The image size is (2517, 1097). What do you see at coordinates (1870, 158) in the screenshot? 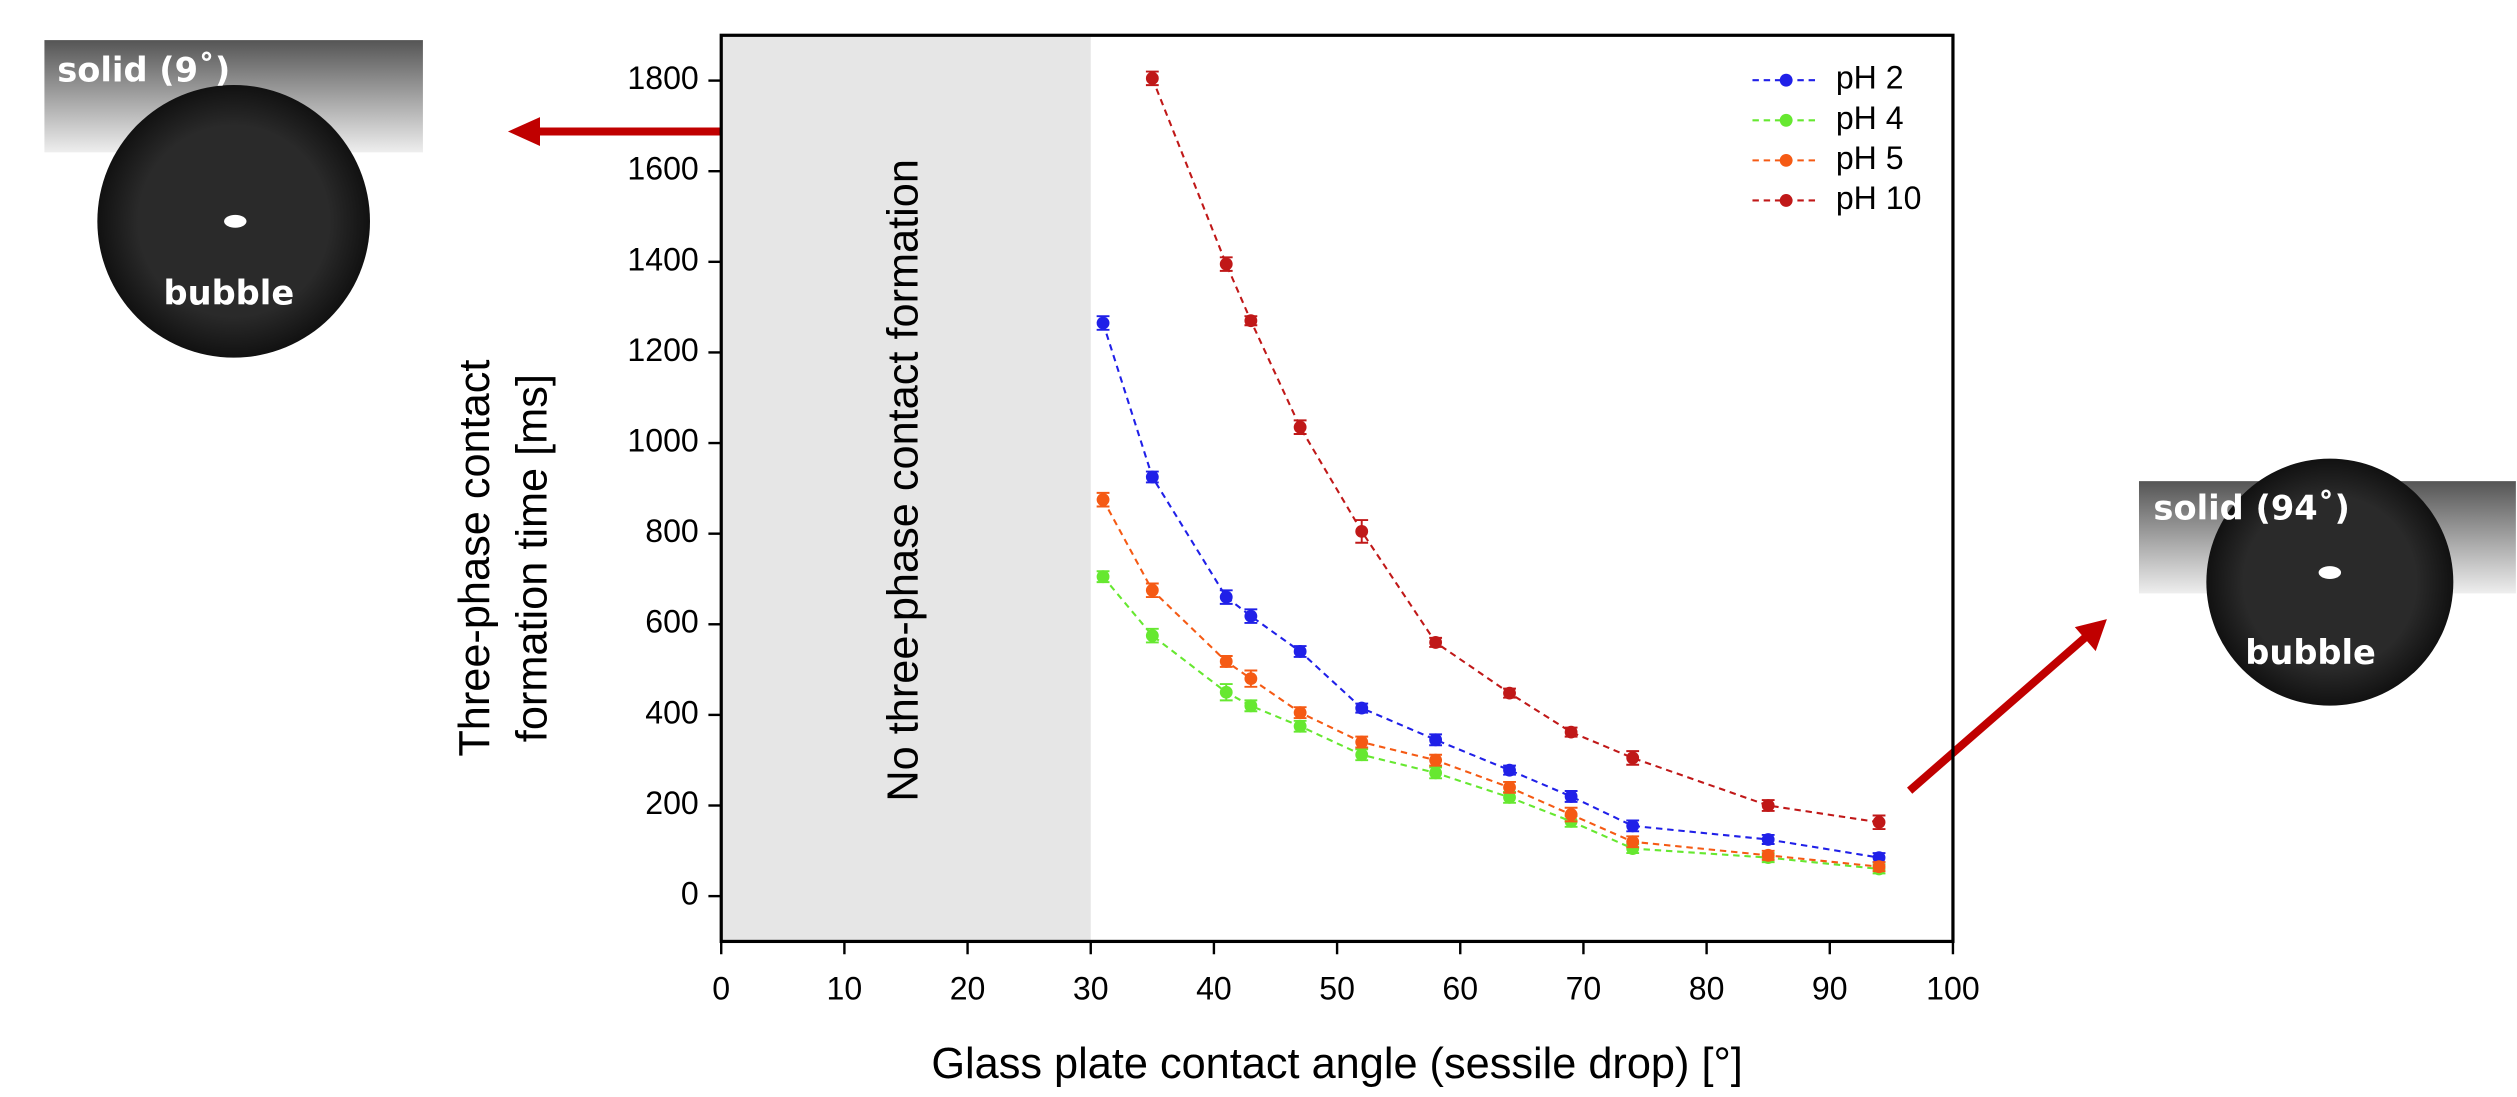
I see `legend-label: pH 5` at bounding box center [1870, 158].